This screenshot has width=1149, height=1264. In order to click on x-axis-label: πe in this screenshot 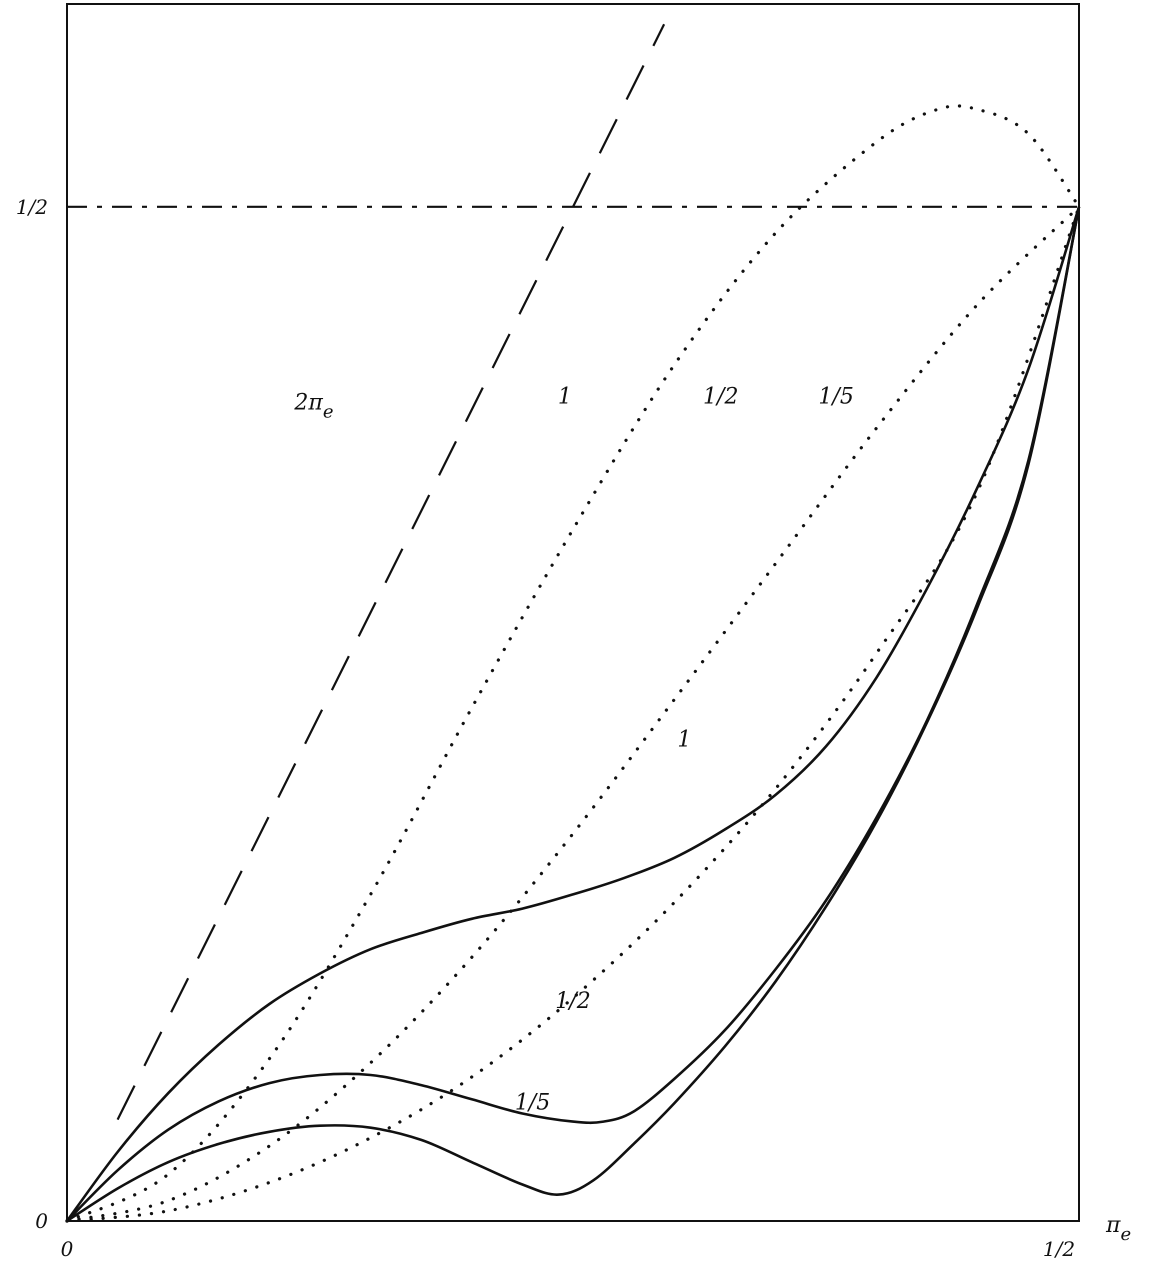, I will do `click(1118, 1229)`.